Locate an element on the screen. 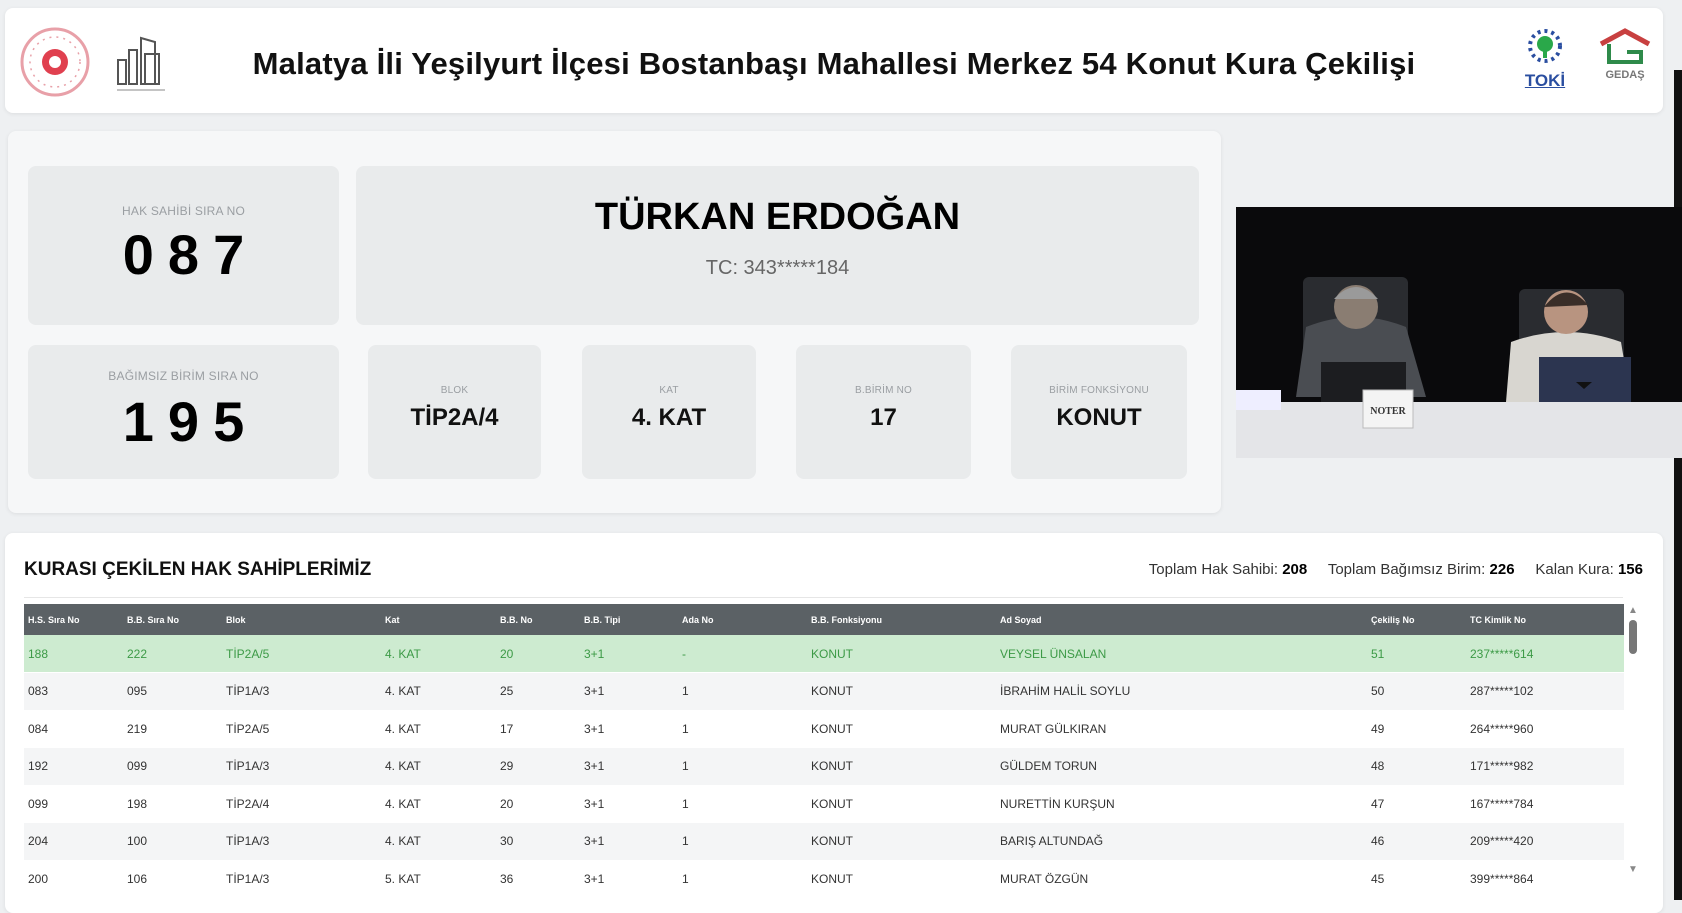 Image resolution: width=1682 pixels, height=913 pixels. scroll-down-arrow-icon: ▼ is located at coordinates (1633, 869).